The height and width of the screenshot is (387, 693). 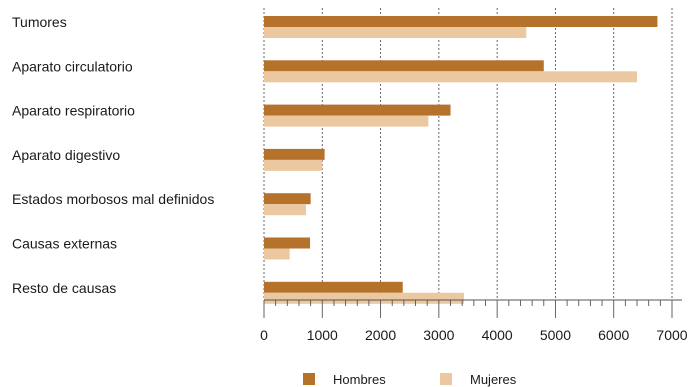 What do you see at coordinates (555, 335) in the screenshot?
I see `tick-label: 5000` at bounding box center [555, 335].